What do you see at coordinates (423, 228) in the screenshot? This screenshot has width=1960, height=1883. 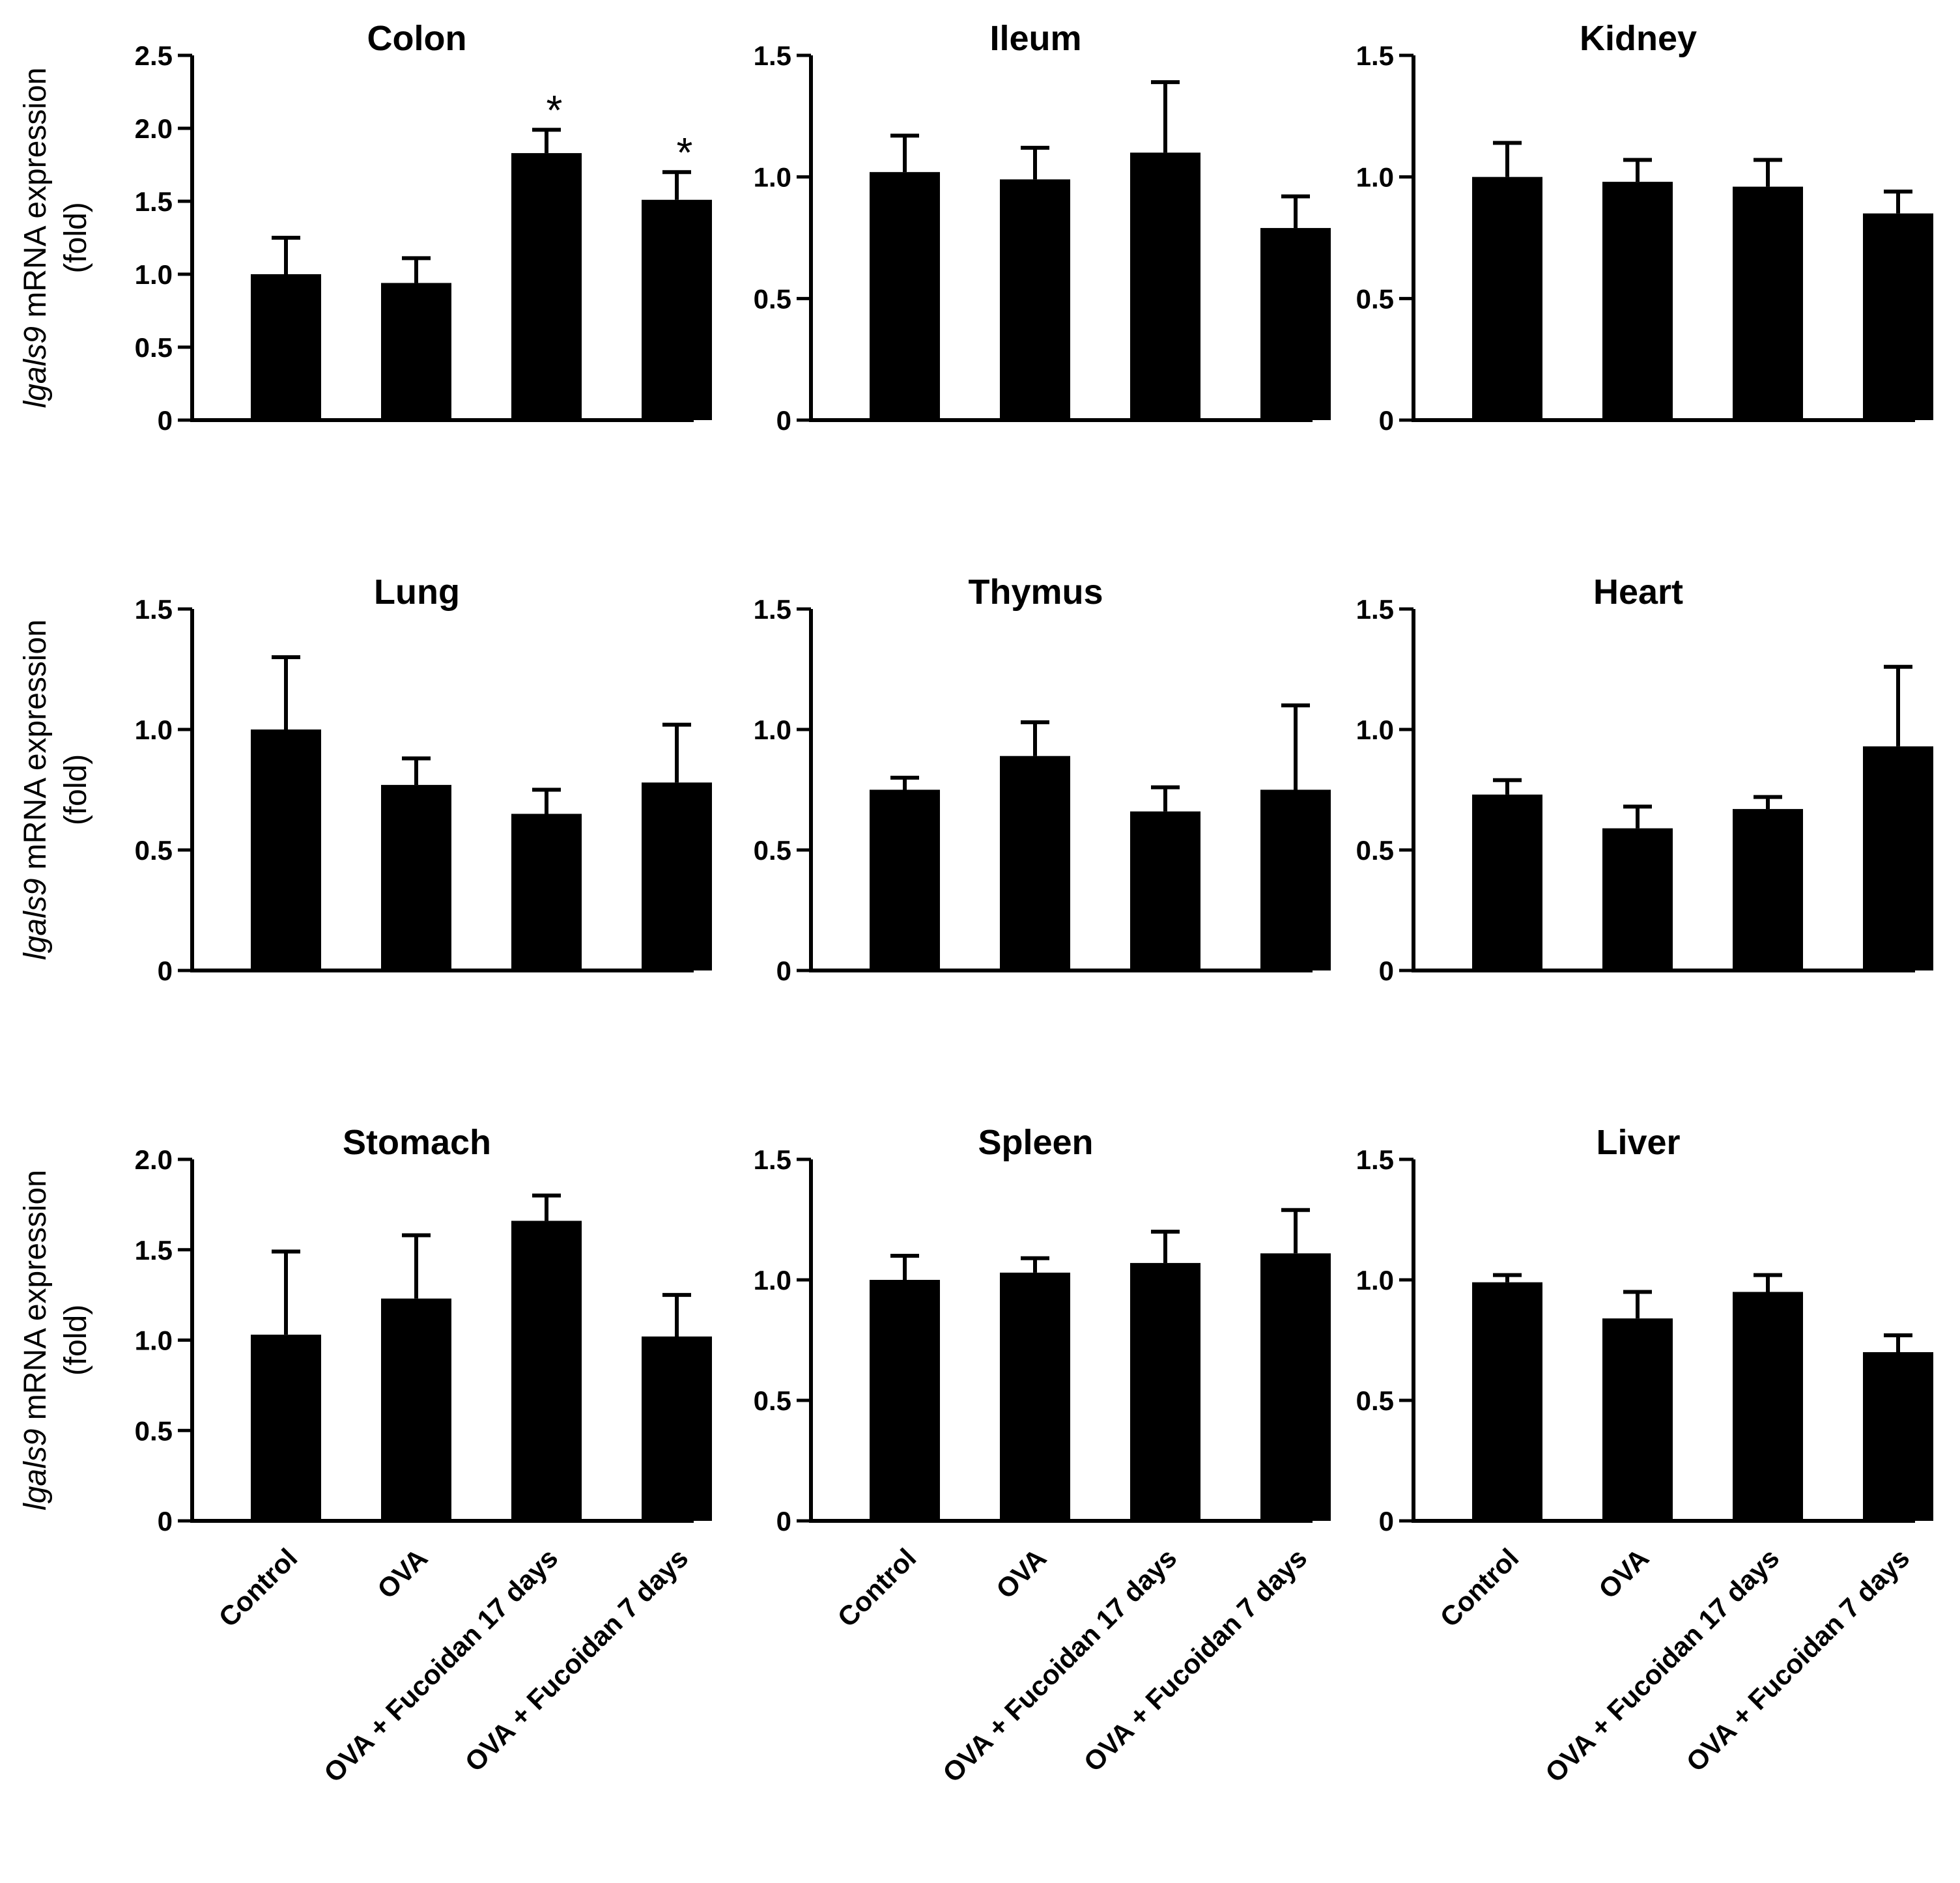 I see `panel-colon: Colon 0 0.5 1.0 1.5 2.0 2.5 * *` at bounding box center [423, 228].